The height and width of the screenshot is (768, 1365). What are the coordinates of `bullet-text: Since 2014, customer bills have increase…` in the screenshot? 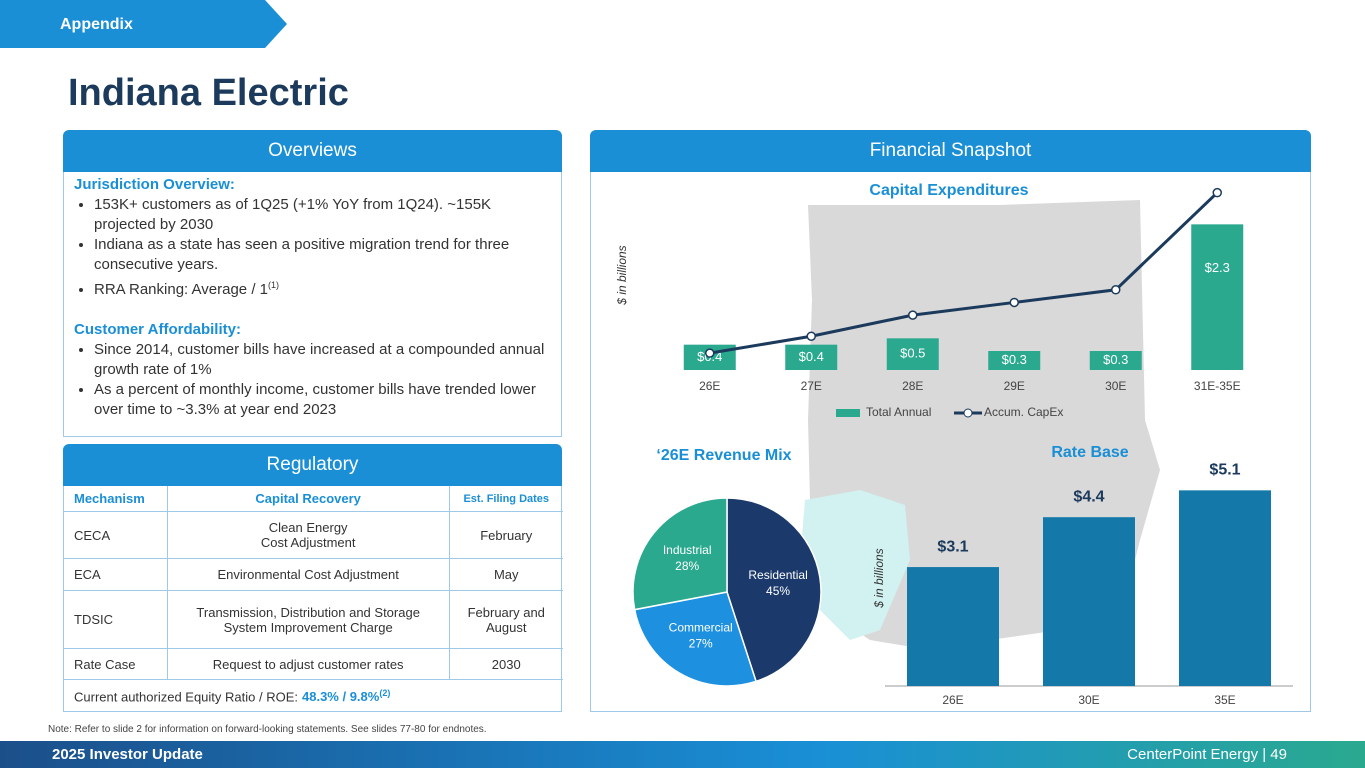 It's located at (319, 359).